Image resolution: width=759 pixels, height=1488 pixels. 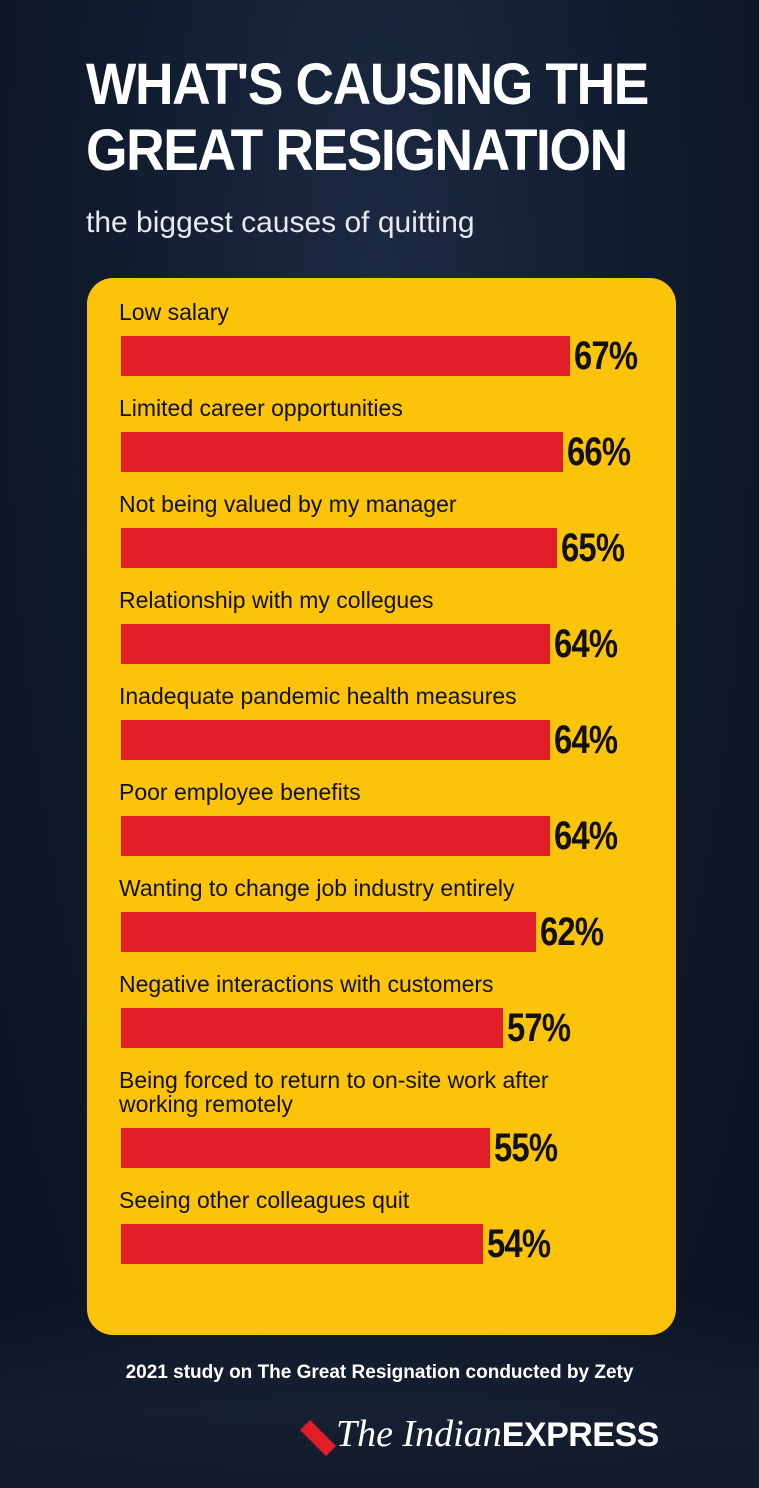 What do you see at coordinates (572, 932) in the screenshot?
I see `value-label: 62%` at bounding box center [572, 932].